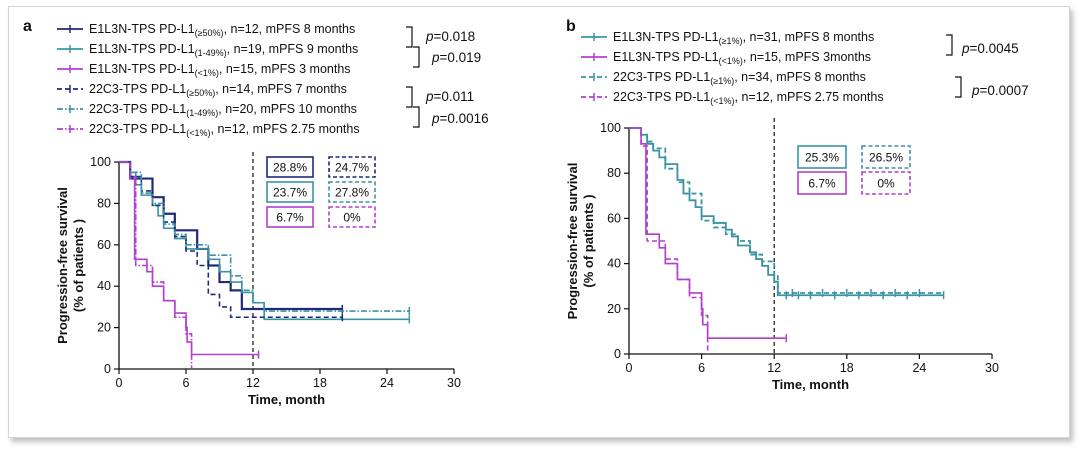 The image size is (1080, 450). What do you see at coordinates (290, 218) in the screenshot?
I see `percent-box-label: 6.7%` at bounding box center [290, 218].